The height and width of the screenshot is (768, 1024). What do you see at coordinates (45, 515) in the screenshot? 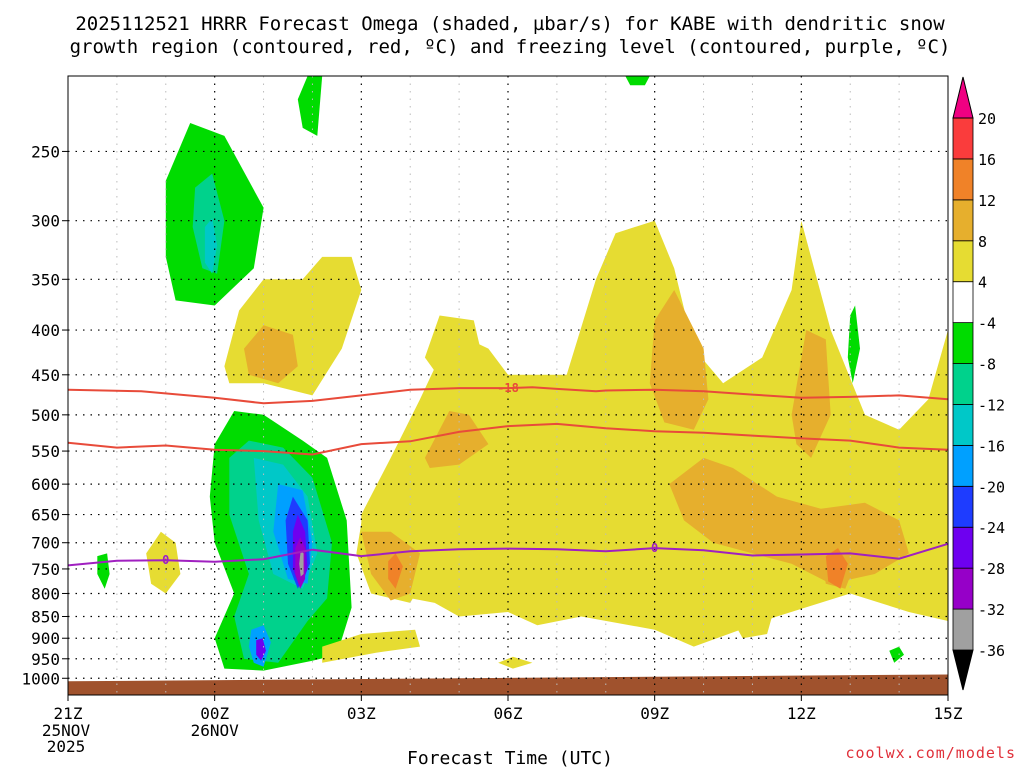
I see `y-tick-label: 650` at bounding box center [45, 515].